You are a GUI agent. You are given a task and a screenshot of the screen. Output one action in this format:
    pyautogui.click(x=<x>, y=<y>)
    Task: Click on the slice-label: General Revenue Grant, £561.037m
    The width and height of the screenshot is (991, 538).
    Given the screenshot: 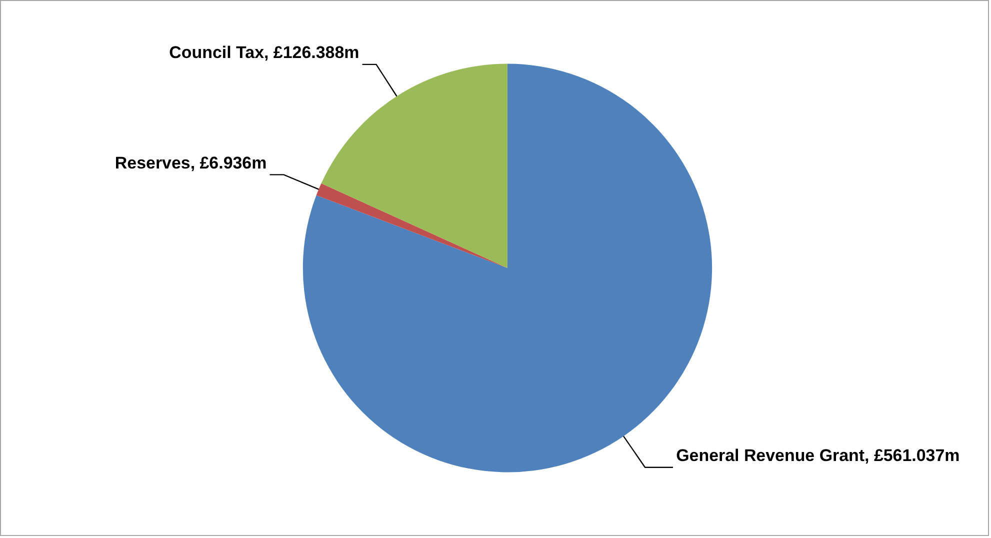 What is the action you would take?
    pyautogui.click(x=818, y=456)
    